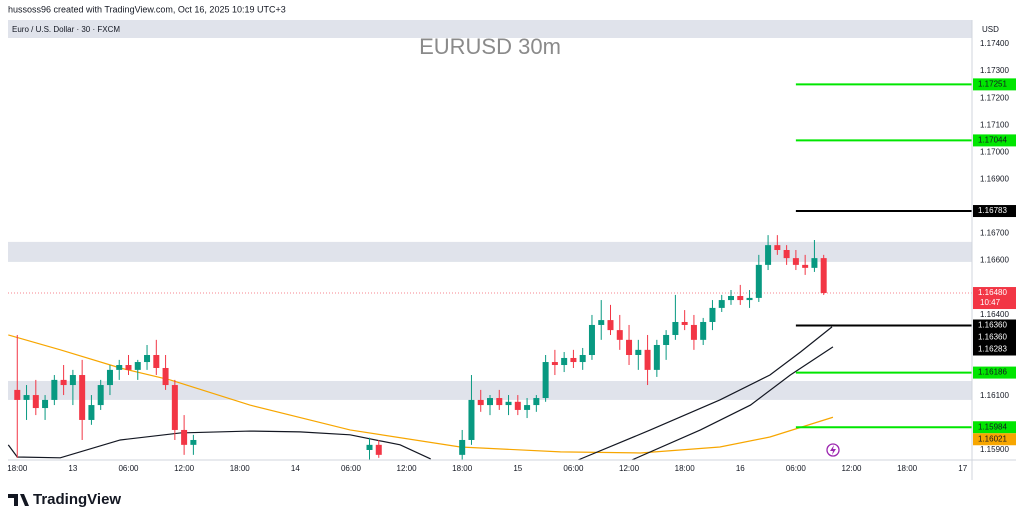 The image size is (1024, 527). What do you see at coordinates (994, 151) in the screenshot?
I see `y-tick-label: 1.17000` at bounding box center [994, 151].